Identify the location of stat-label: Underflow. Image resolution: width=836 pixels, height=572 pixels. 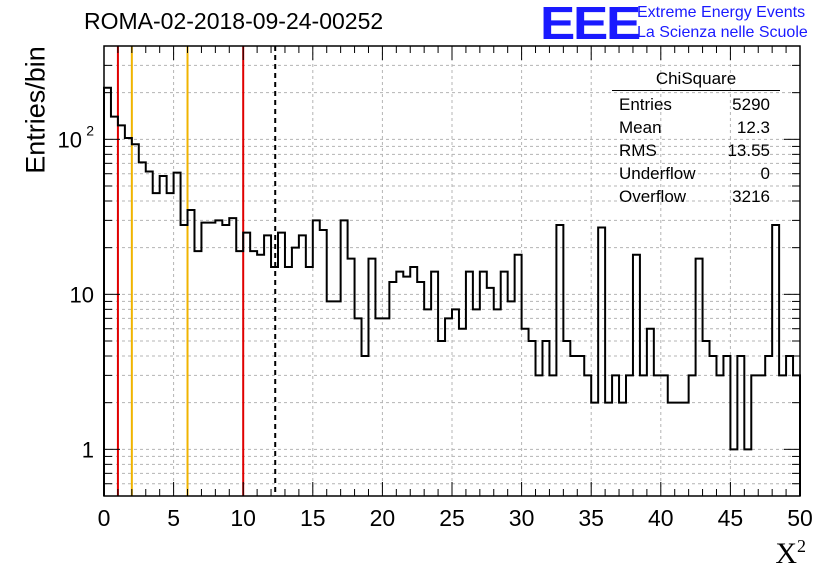
(657, 173).